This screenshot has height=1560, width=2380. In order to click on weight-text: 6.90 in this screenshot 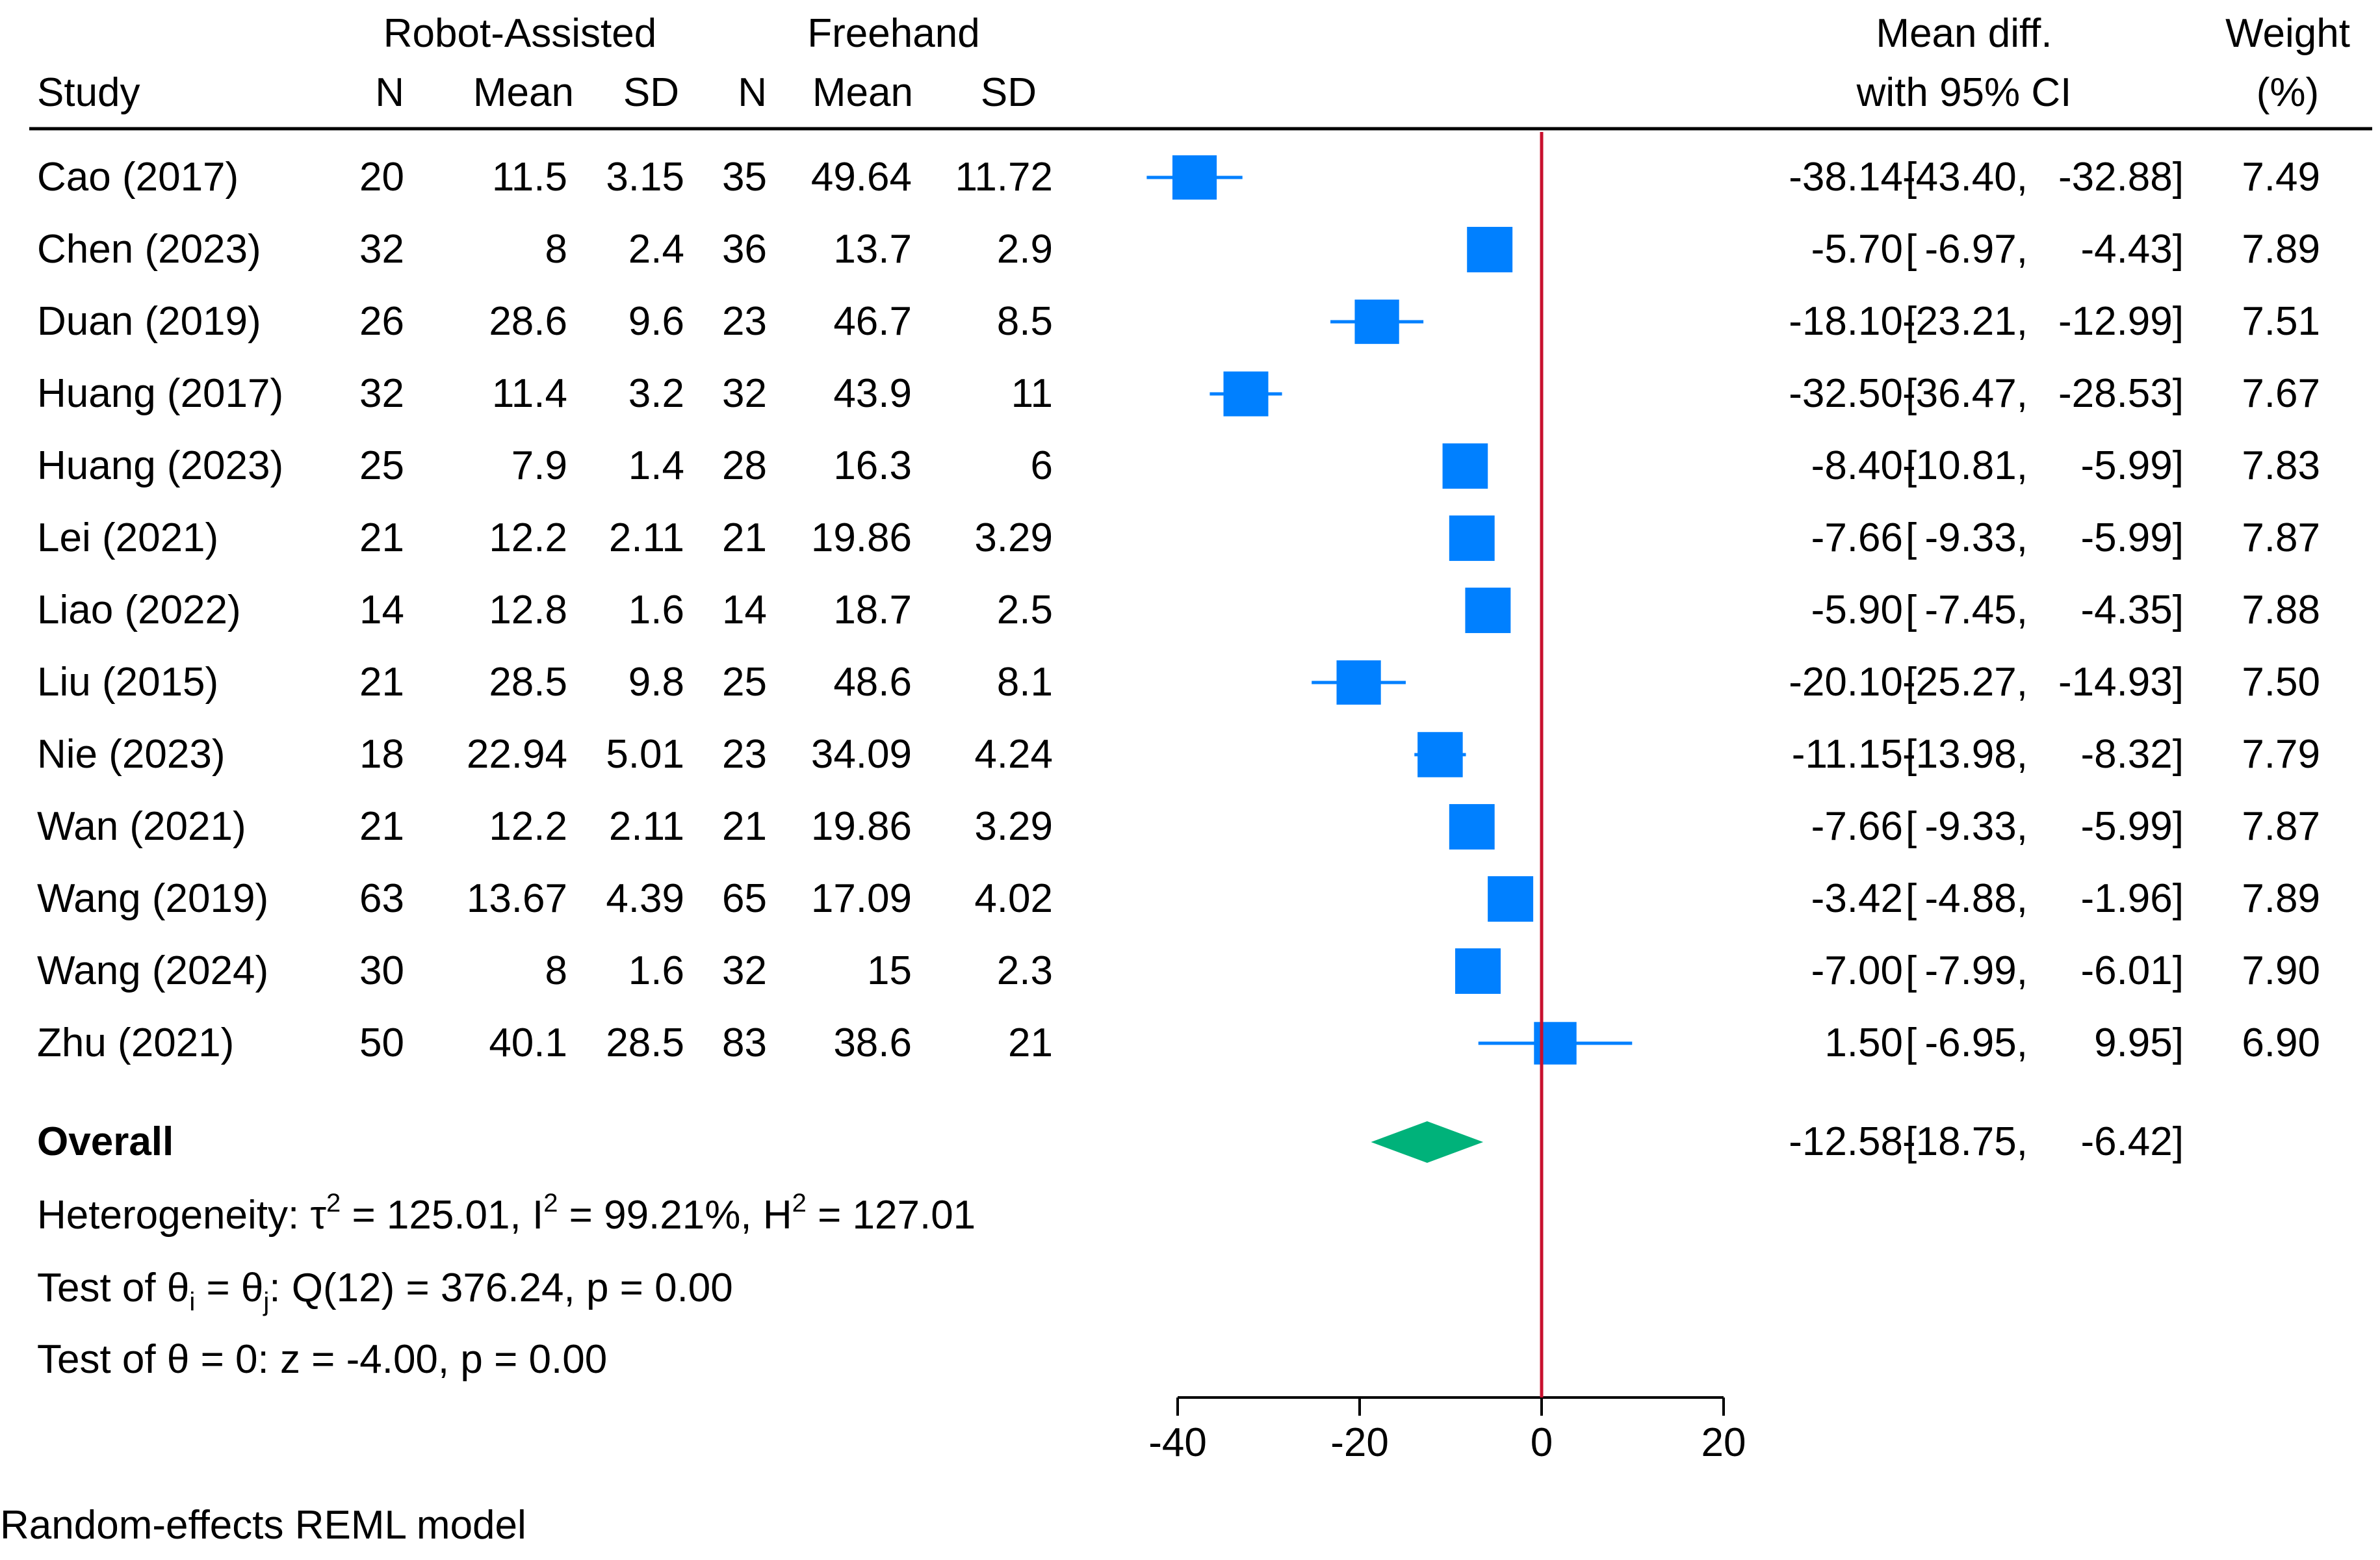, I will do `click(2281, 1043)`.